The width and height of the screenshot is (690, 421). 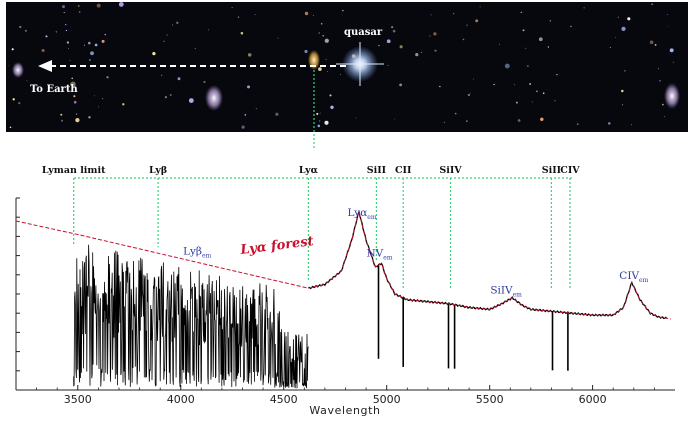 What do you see at coordinates (181, 399) in the screenshot?
I see `x-tick-label: 4000` at bounding box center [181, 399].